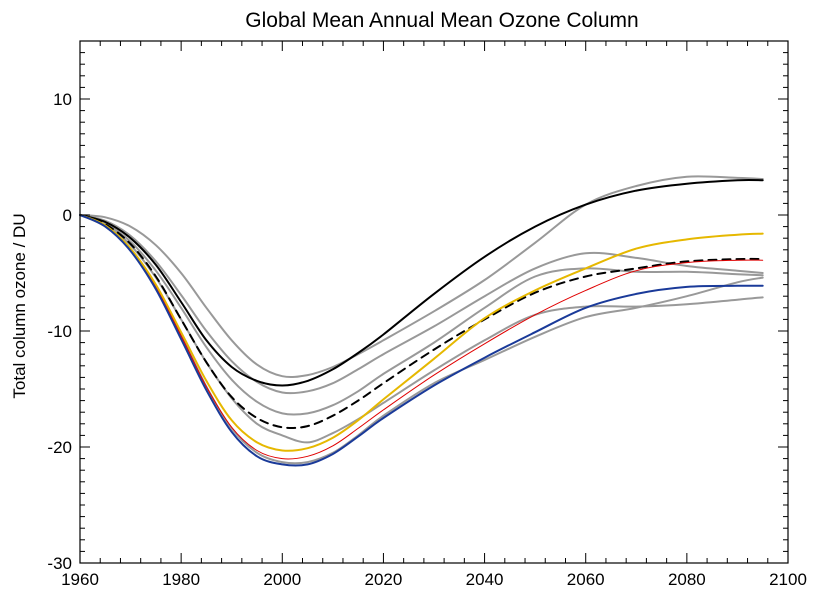 The image size is (838, 593). What do you see at coordinates (80, 579) in the screenshot?
I see `x-tick-label: 1960` at bounding box center [80, 579].